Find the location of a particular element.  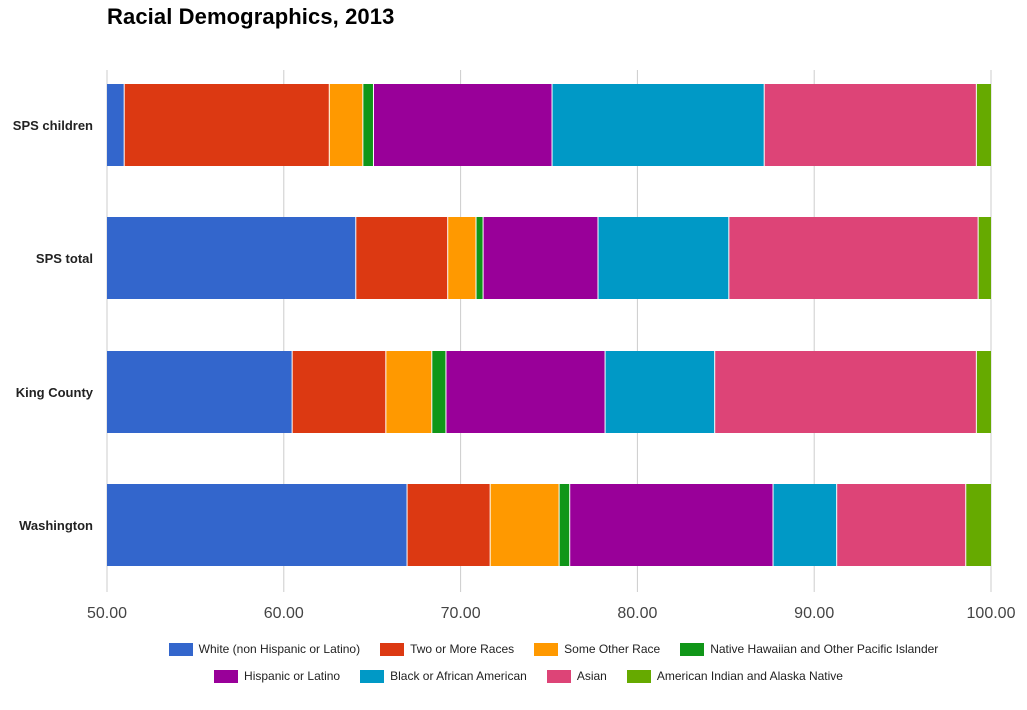

legend-label: Two or More Races is located at coordinates (462, 649).